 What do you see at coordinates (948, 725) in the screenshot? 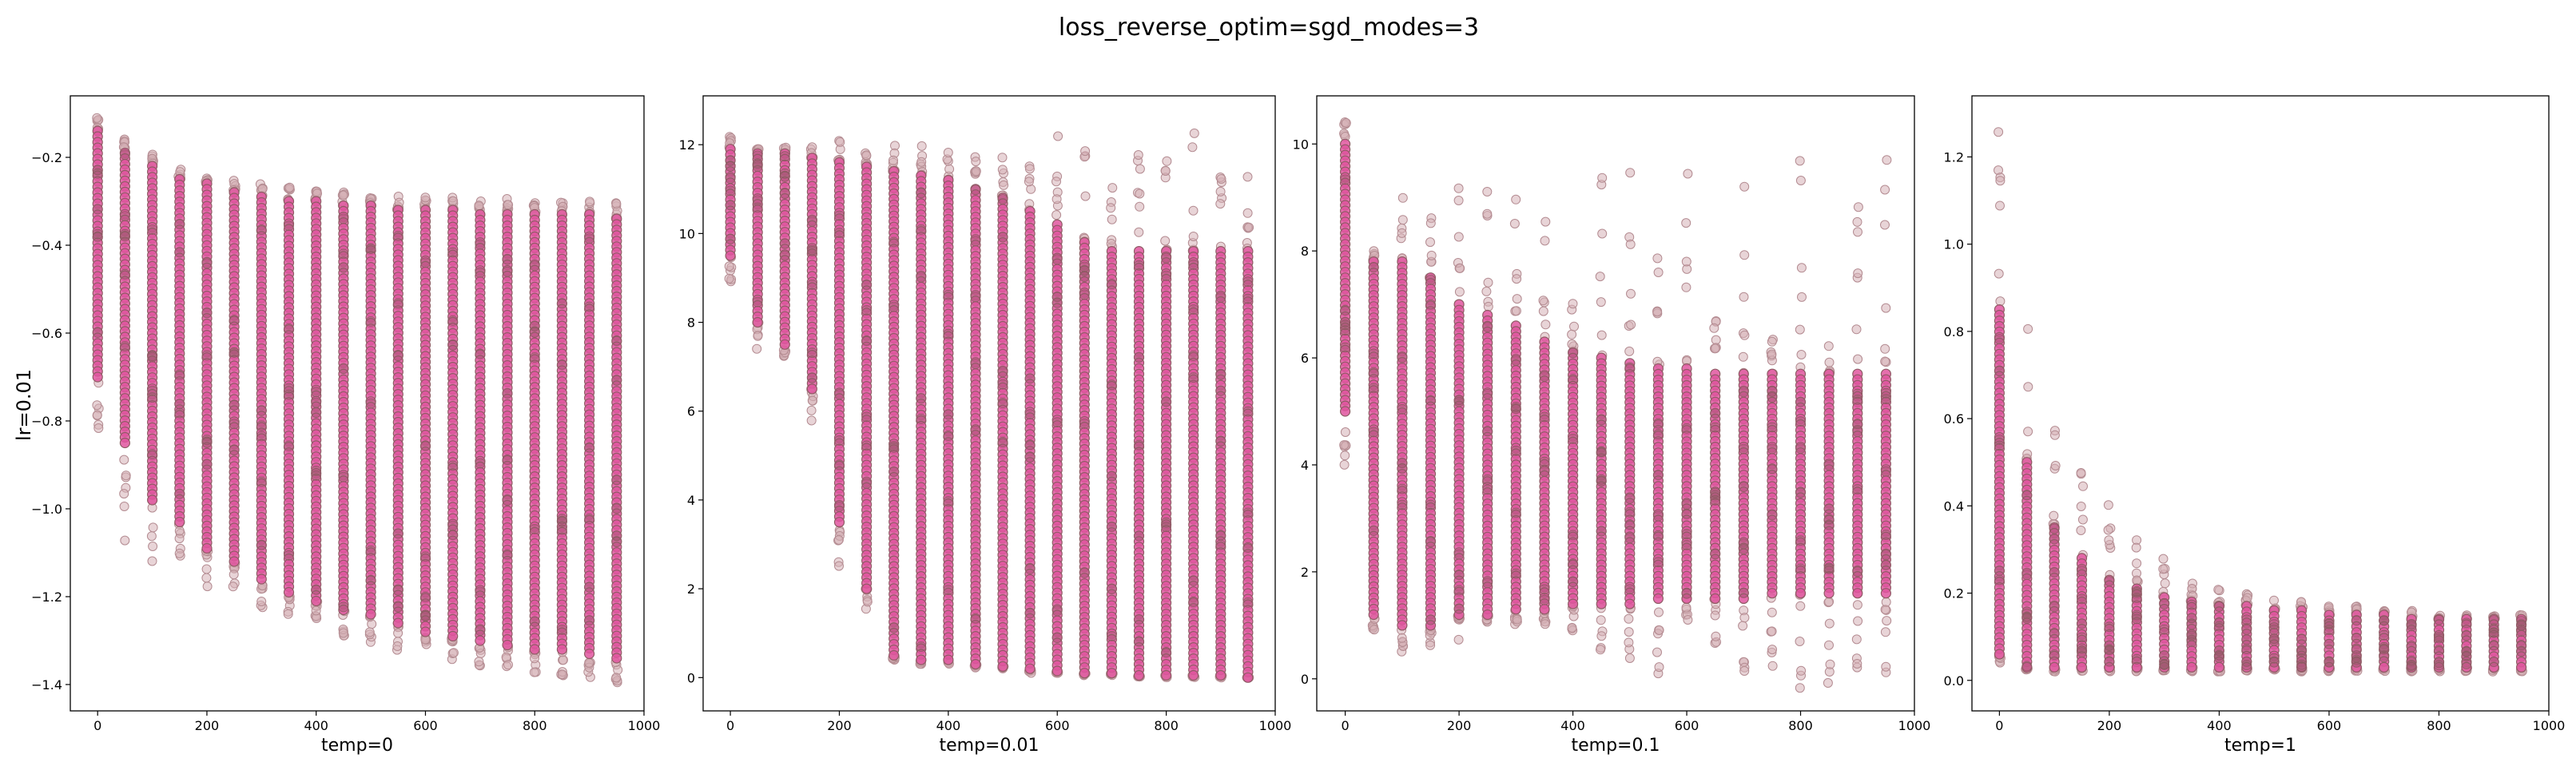
I see `x-tick-label: 400` at bounding box center [948, 725].